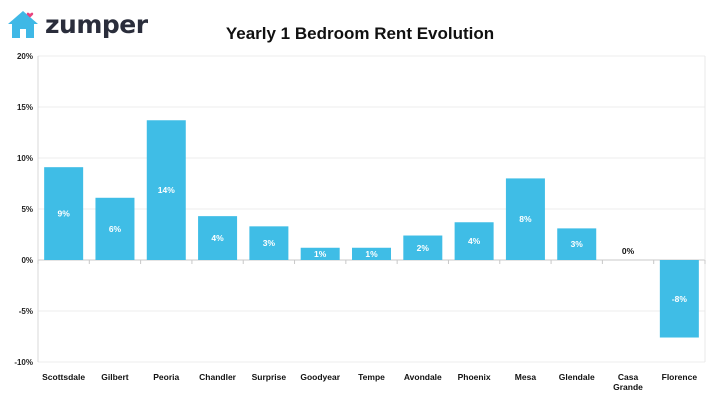  Describe the element at coordinates (25, 107) in the screenshot. I see `y-tick-label: 15%` at that location.